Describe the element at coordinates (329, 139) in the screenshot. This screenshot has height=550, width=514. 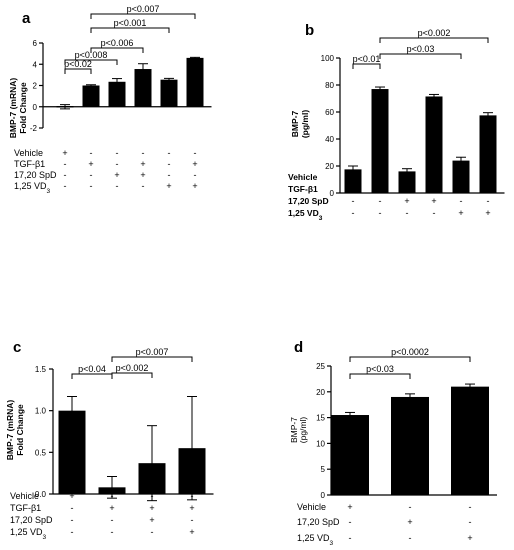
I see `y-tick-label-b: 40` at that location.